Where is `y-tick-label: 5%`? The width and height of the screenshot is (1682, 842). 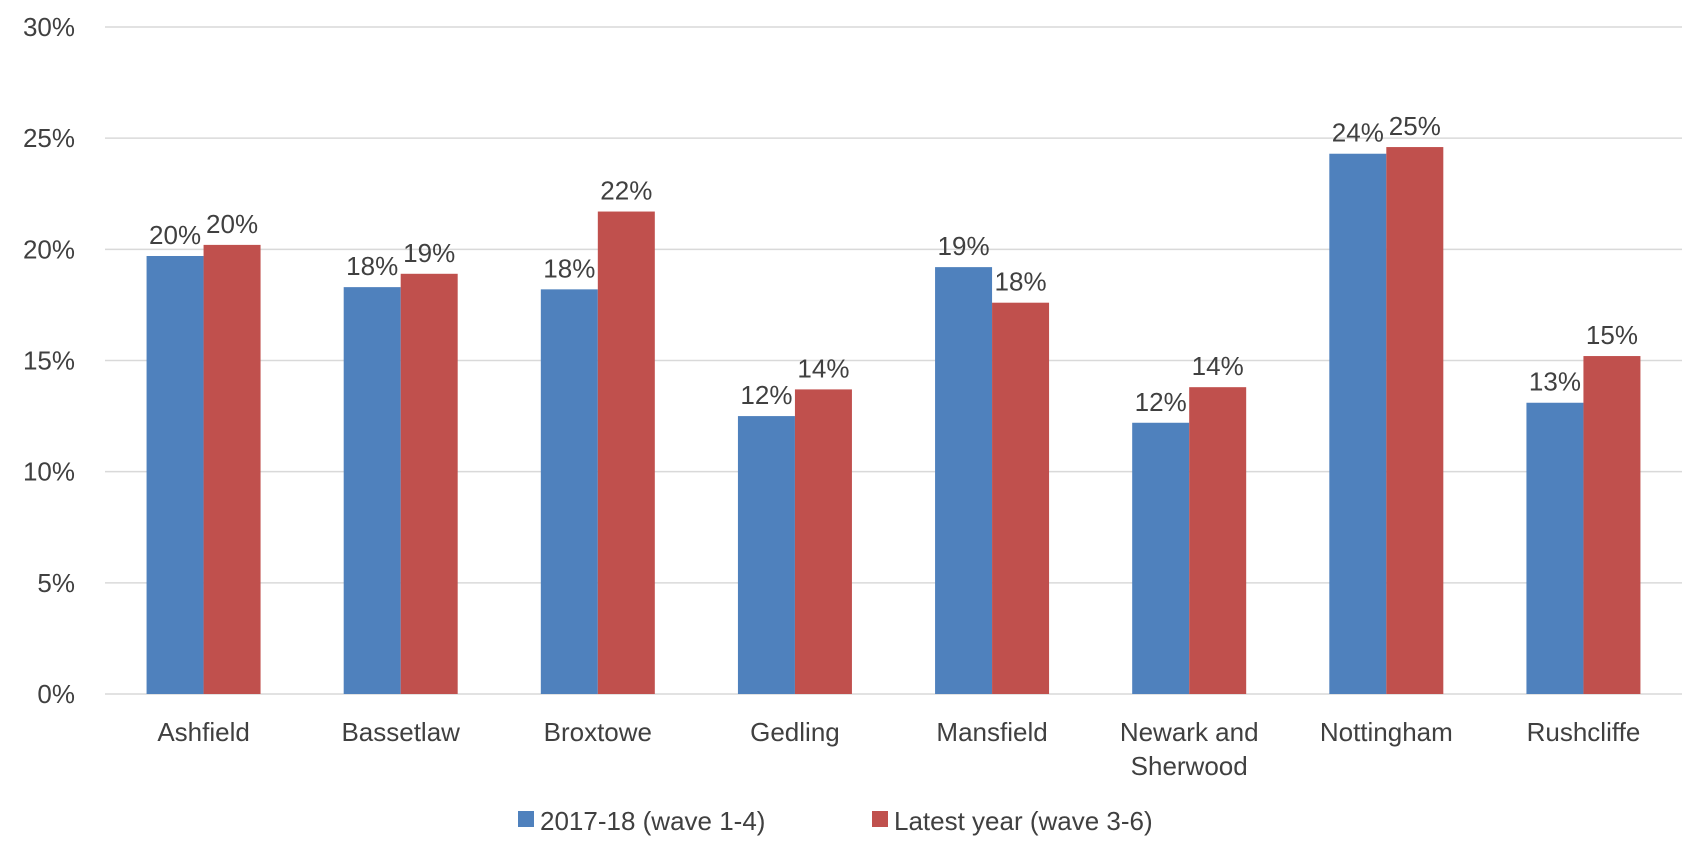 y-tick-label: 5% is located at coordinates (56, 583).